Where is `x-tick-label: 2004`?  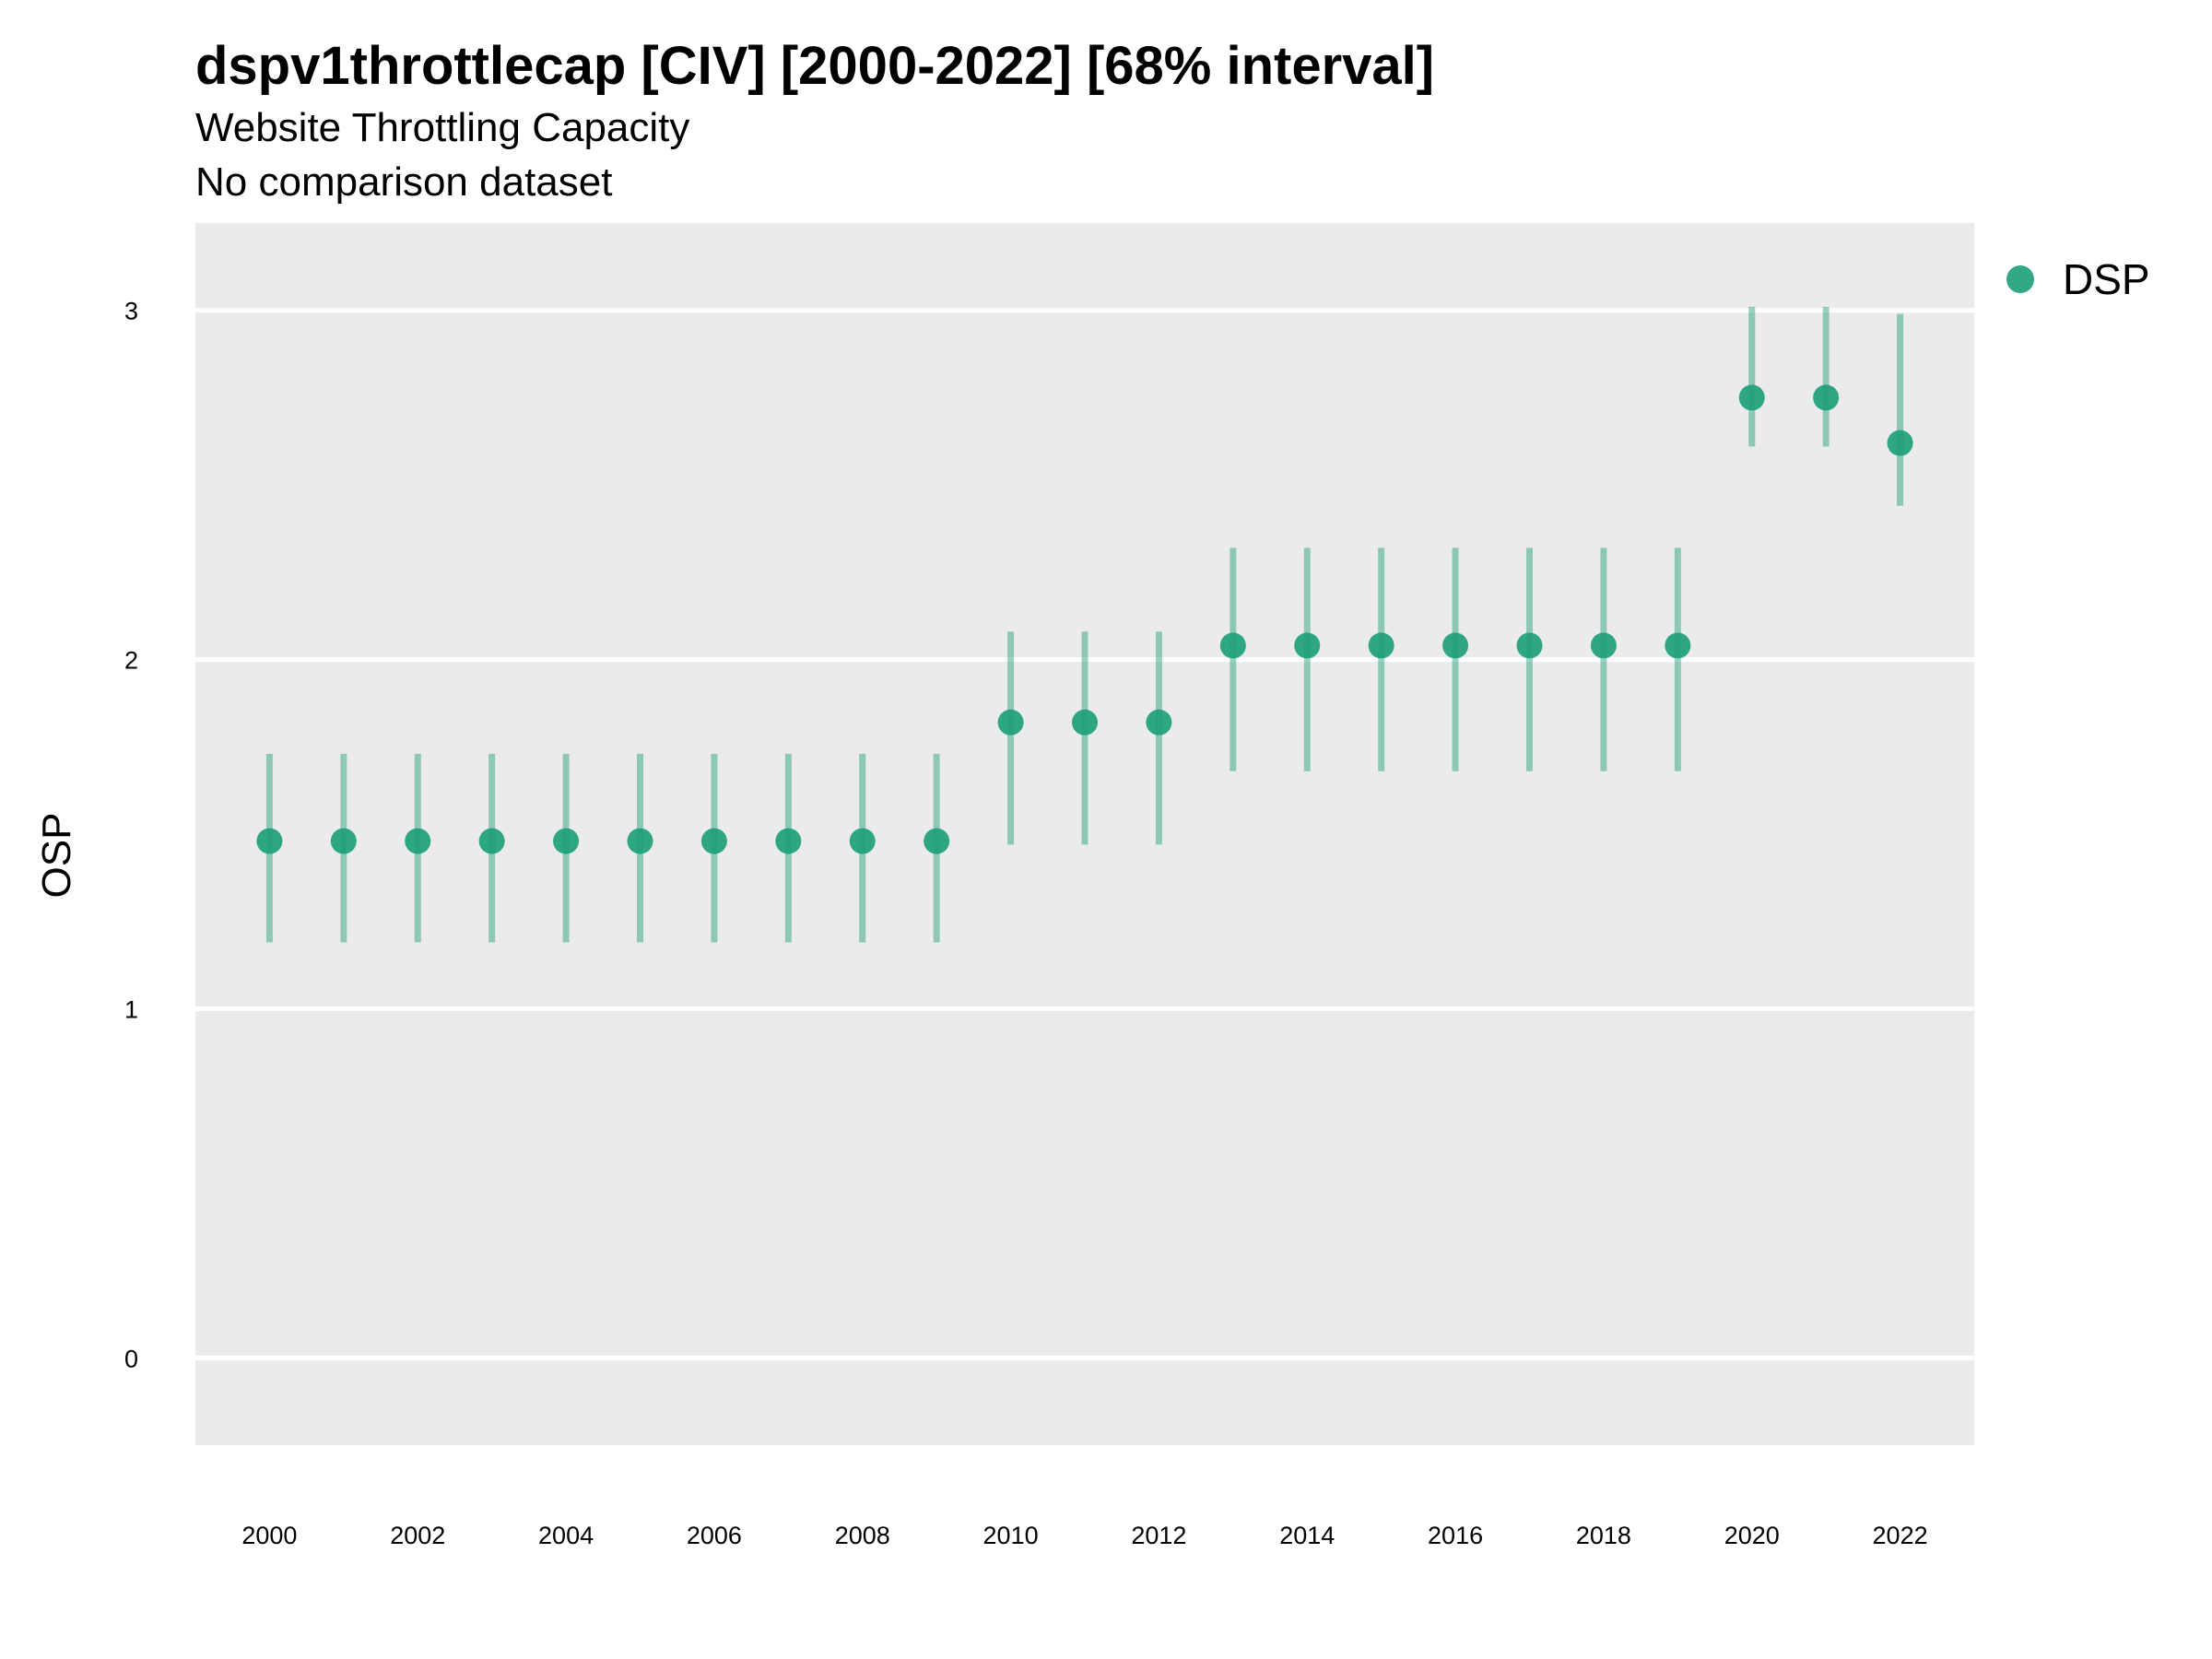
x-tick-label: 2004 is located at coordinates (566, 1535).